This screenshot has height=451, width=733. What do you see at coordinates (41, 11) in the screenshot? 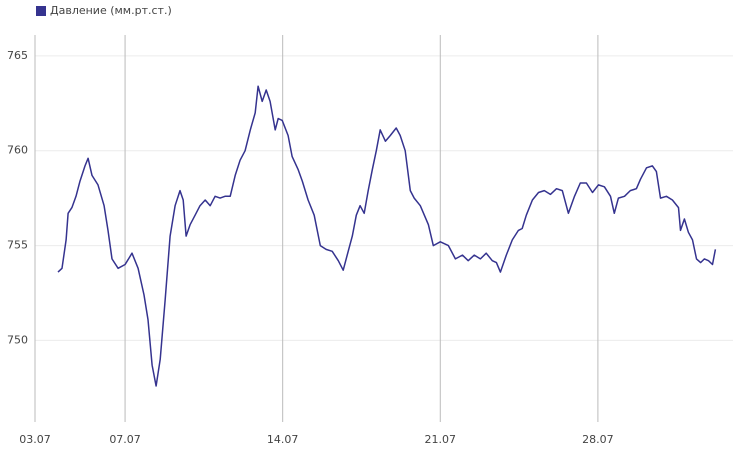
I see `legend-swatch` at bounding box center [41, 11].